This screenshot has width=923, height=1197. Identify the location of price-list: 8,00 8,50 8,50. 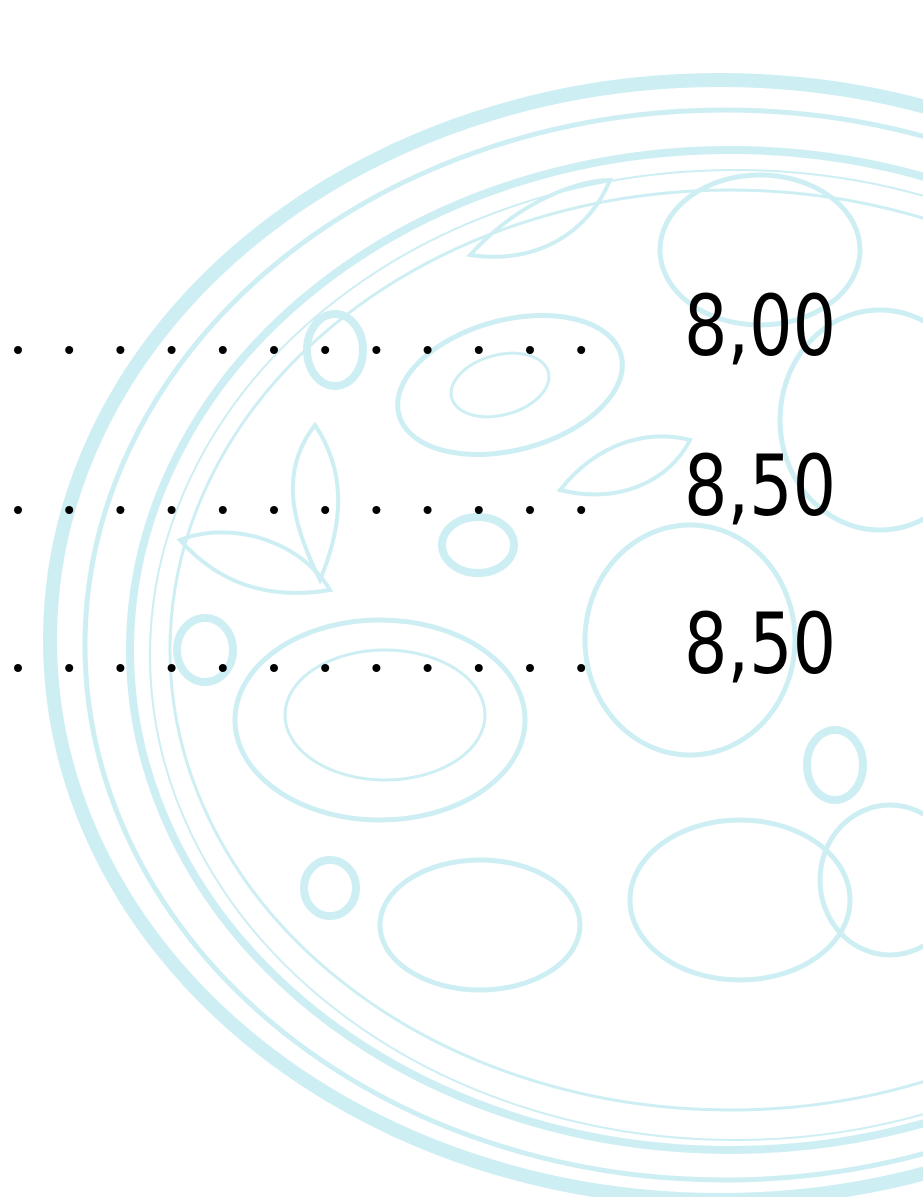
(760, 485).